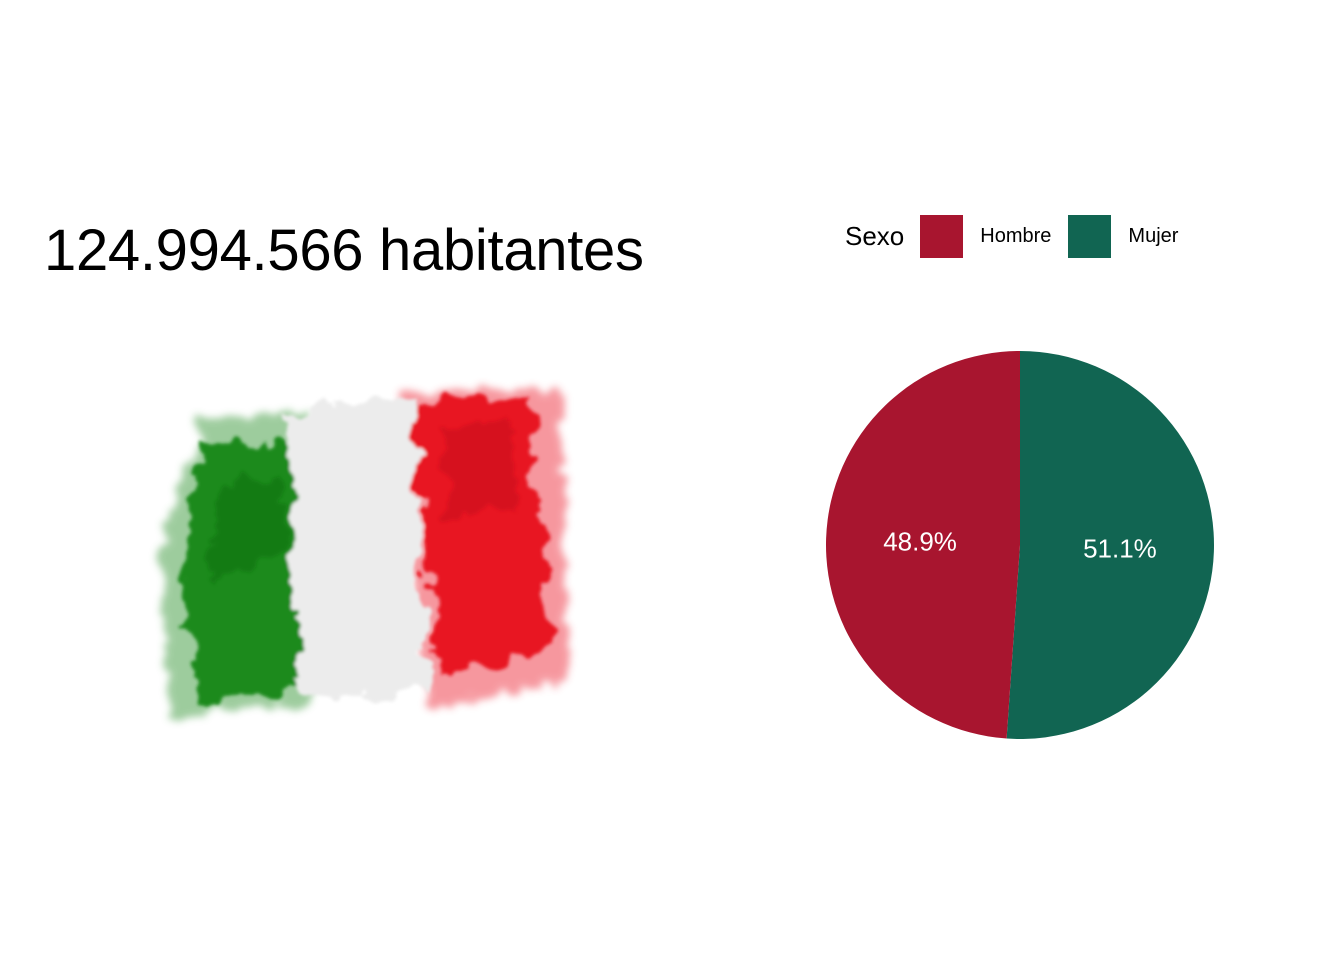 The height and width of the screenshot is (960, 1344). I want to click on pie-label-hombre: 48.9%, so click(920, 542).